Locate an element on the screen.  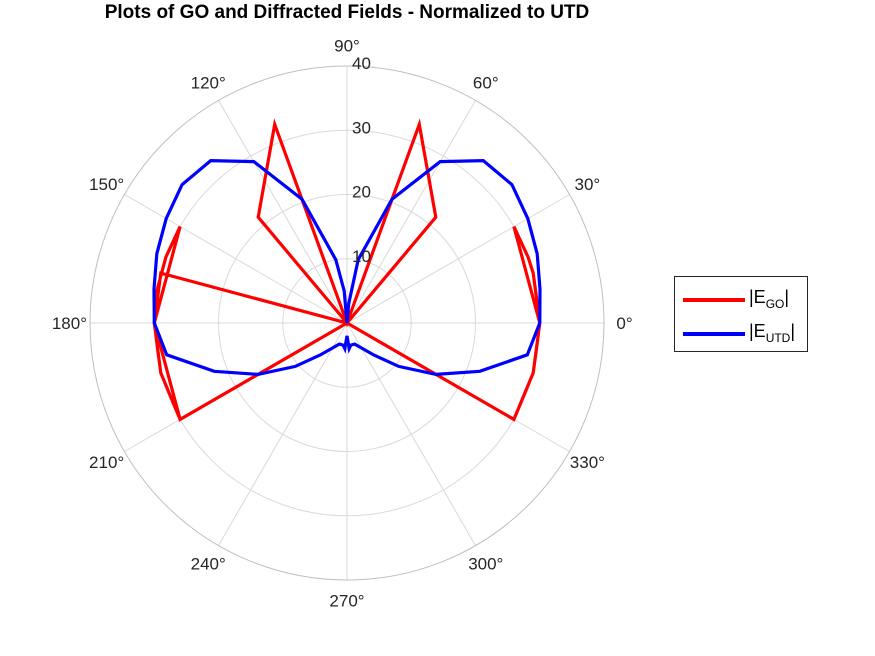
theta-tick-label: 330° is located at coordinates (587, 462).